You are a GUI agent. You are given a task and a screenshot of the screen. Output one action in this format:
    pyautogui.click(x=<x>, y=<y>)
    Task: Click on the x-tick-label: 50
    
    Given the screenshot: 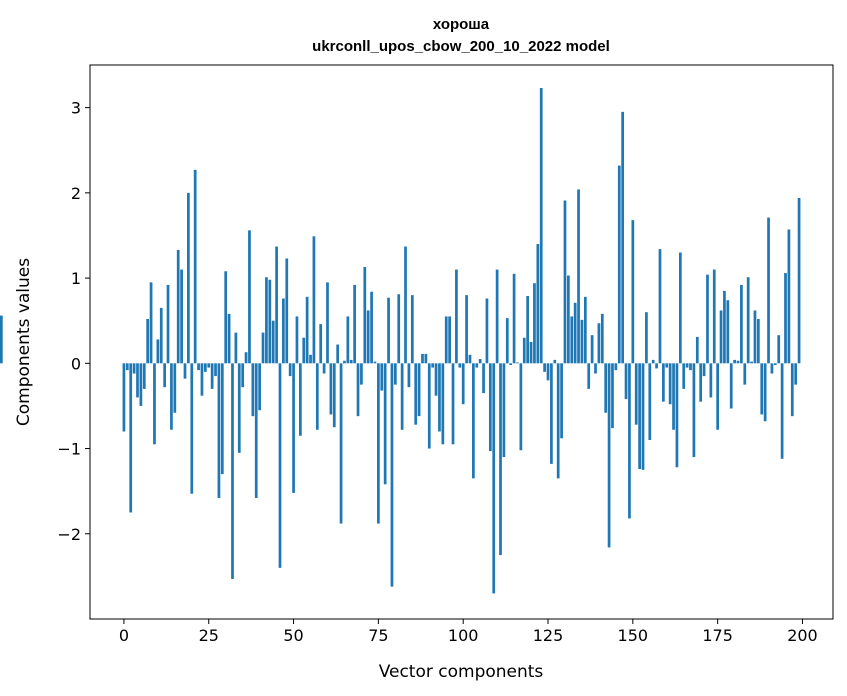 What is the action you would take?
    pyautogui.click(x=293, y=635)
    